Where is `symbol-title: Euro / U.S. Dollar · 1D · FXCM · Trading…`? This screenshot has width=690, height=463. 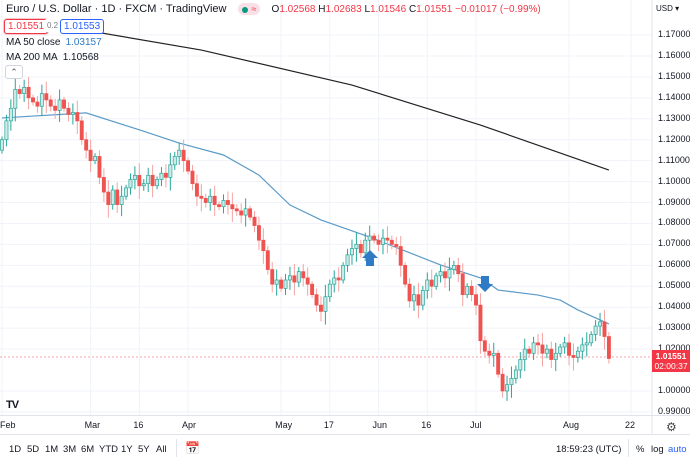
symbol-title: Euro / U.S. Dollar · 1D · FXCM · Trading… is located at coordinates (116, 9).